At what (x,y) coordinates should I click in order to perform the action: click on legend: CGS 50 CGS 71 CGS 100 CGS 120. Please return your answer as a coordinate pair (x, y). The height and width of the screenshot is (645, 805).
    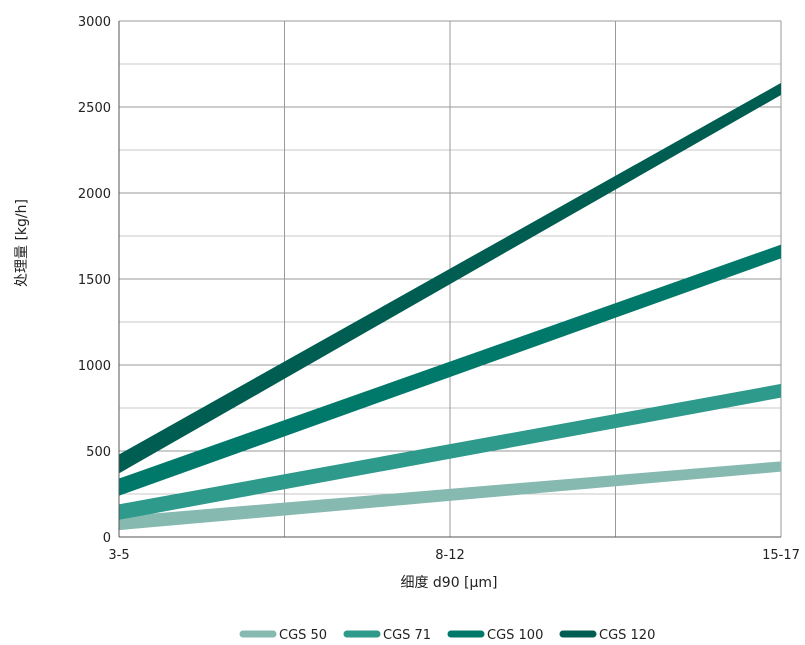
    Looking at the image, I should click on (447, 635).